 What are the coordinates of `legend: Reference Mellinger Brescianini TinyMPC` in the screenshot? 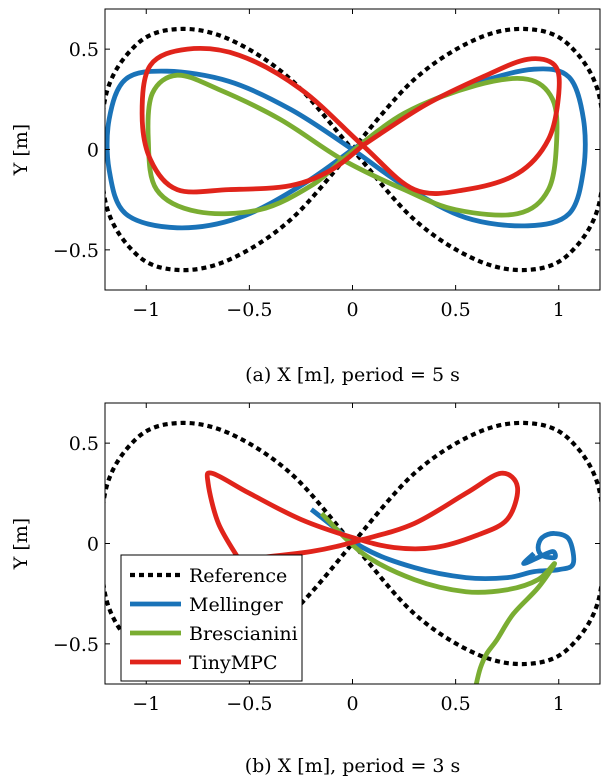 It's located at (211, 618).